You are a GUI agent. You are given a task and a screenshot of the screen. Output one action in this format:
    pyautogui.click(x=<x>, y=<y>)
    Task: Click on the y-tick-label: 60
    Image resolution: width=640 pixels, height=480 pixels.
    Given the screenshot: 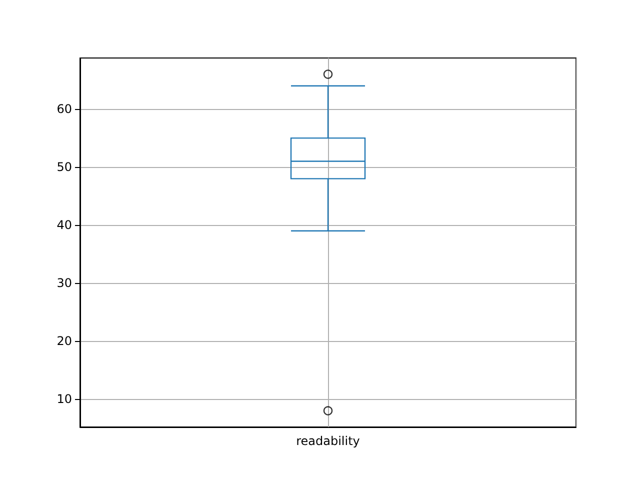 What is the action you would take?
    pyautogui.click(x=64, y=109)
    